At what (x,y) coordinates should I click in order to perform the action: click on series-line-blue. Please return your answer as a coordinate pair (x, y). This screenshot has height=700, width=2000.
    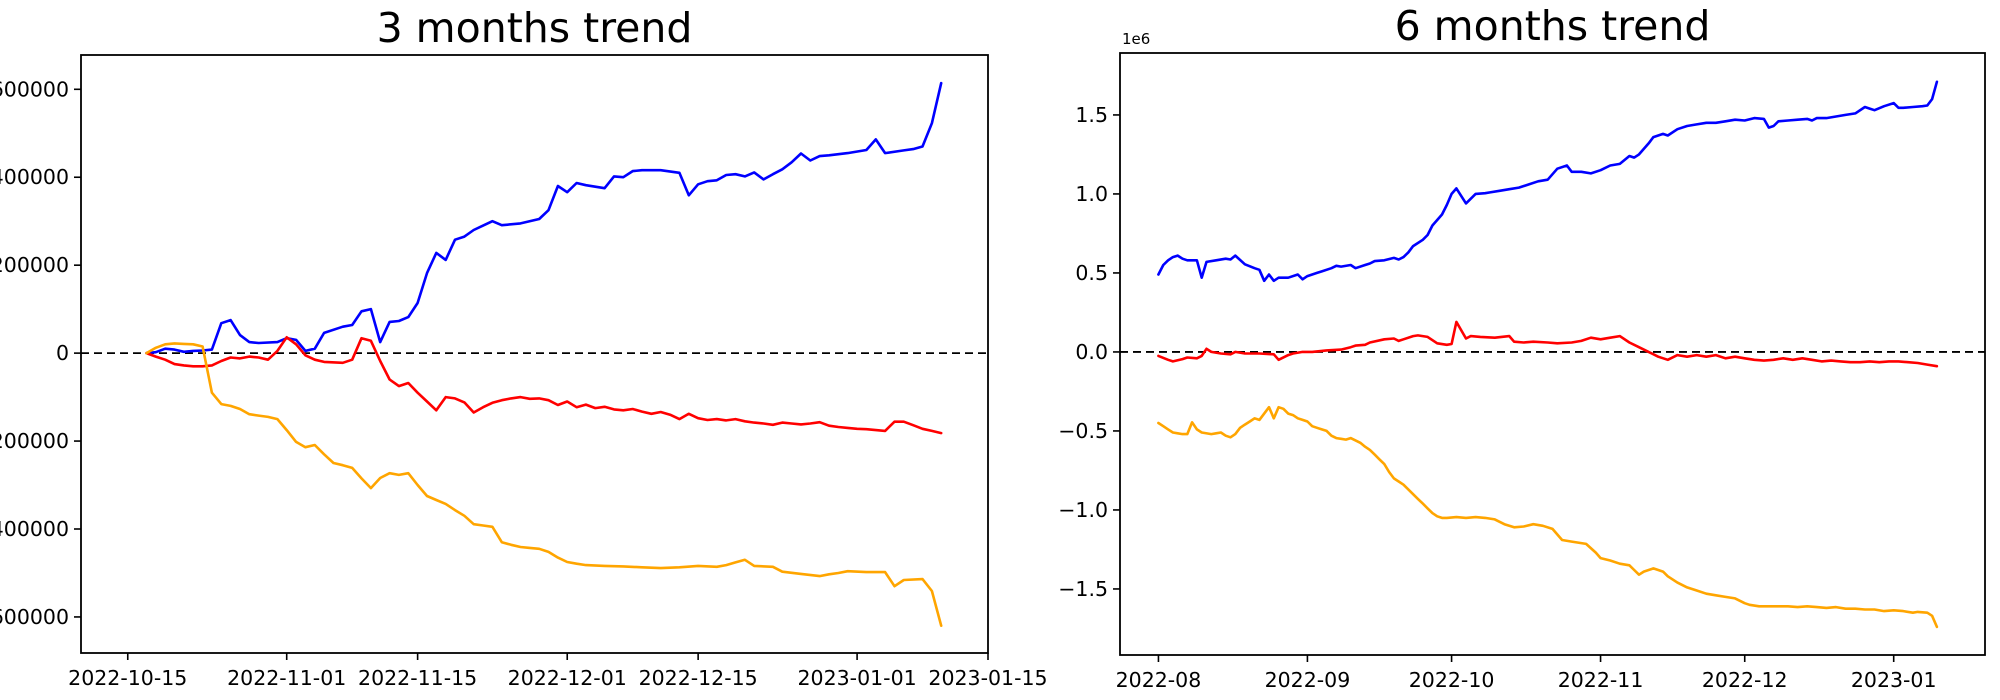
    Looking at the image, I should click on (1548, 181).